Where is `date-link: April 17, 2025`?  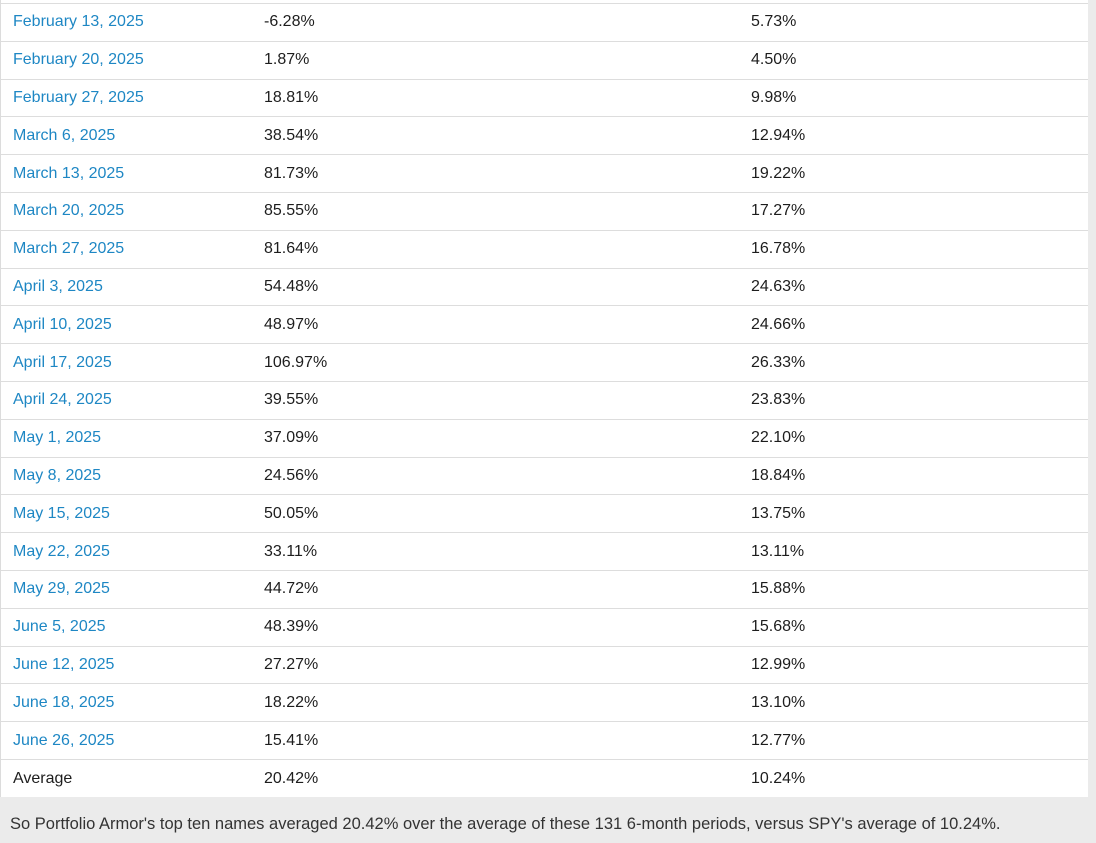
date-link: April 17, 2025 is located at coordinates (62, 362).